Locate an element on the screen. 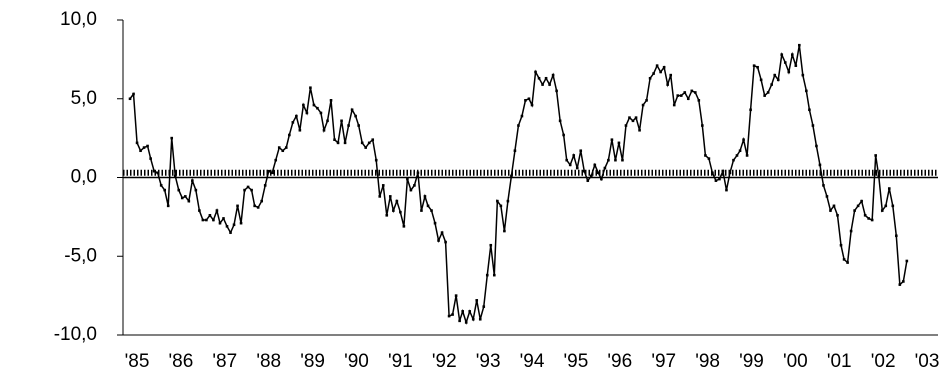 This screenshot has height=385, width=942. x-tick-label: '03 is located at coordinates (927, 361).